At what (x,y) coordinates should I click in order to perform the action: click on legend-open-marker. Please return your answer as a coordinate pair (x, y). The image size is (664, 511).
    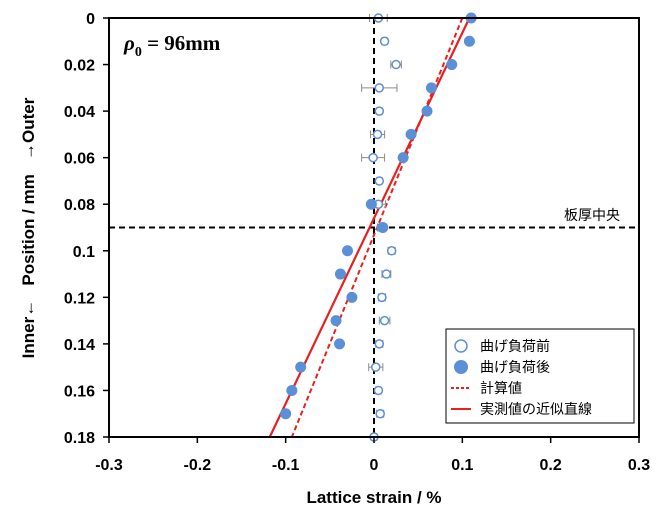
    Looking at the image, I should click on (461, 346).